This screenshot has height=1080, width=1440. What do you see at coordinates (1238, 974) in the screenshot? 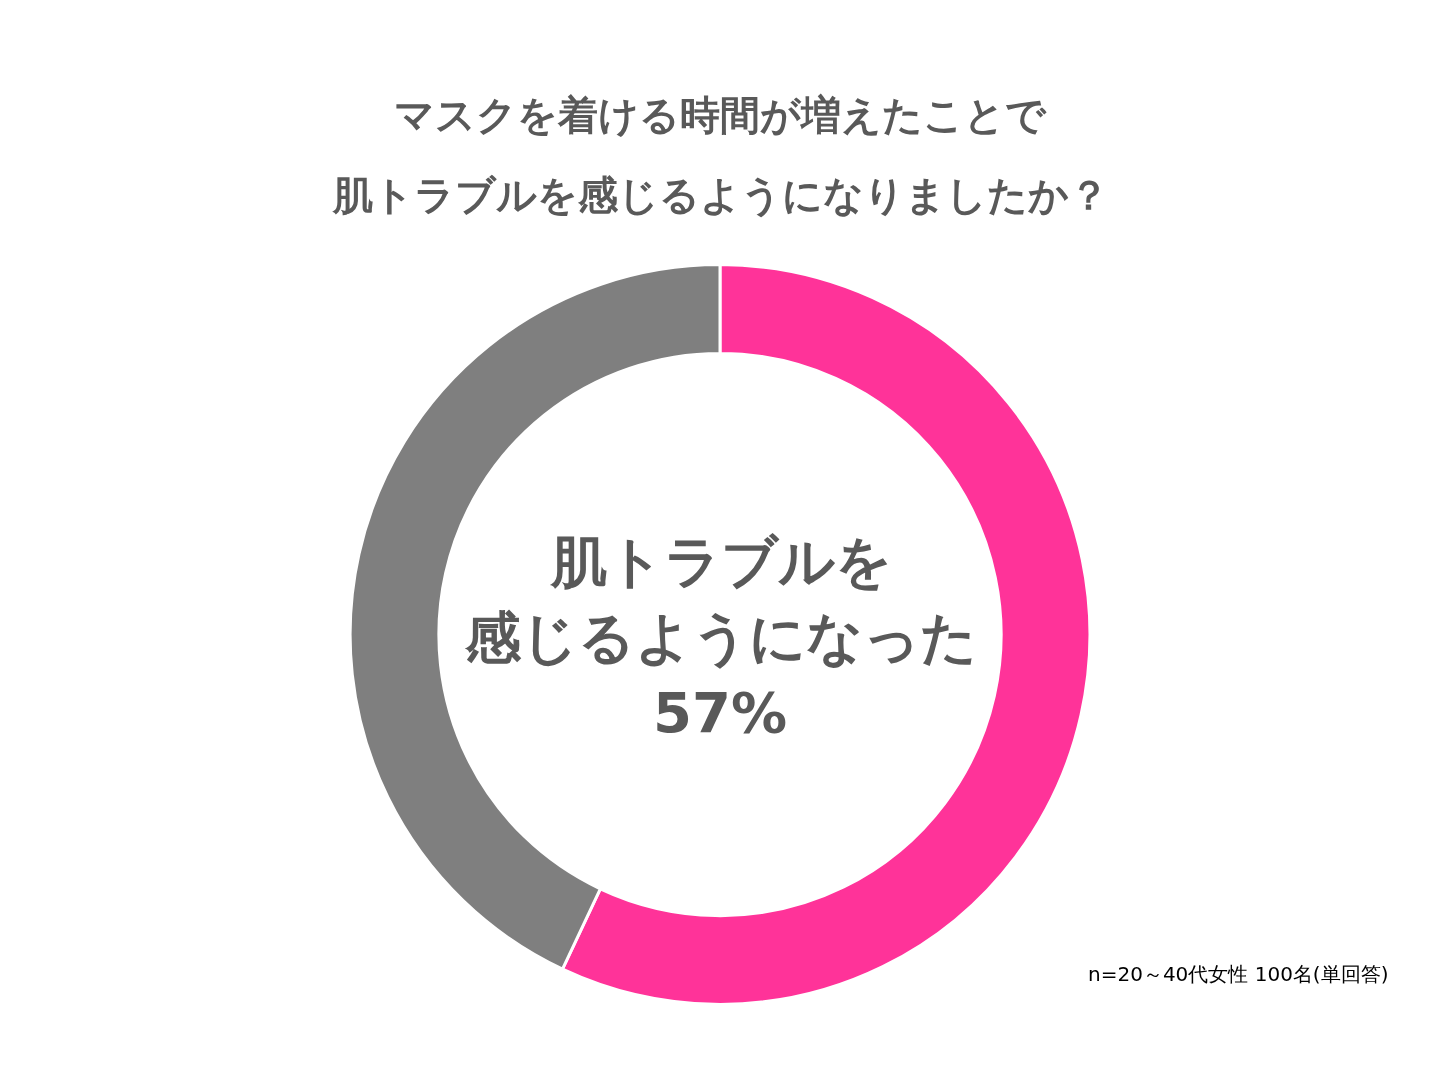
I see `text: n=20～40代女性 100名(単回答)` at bounding box center [1238, 974].